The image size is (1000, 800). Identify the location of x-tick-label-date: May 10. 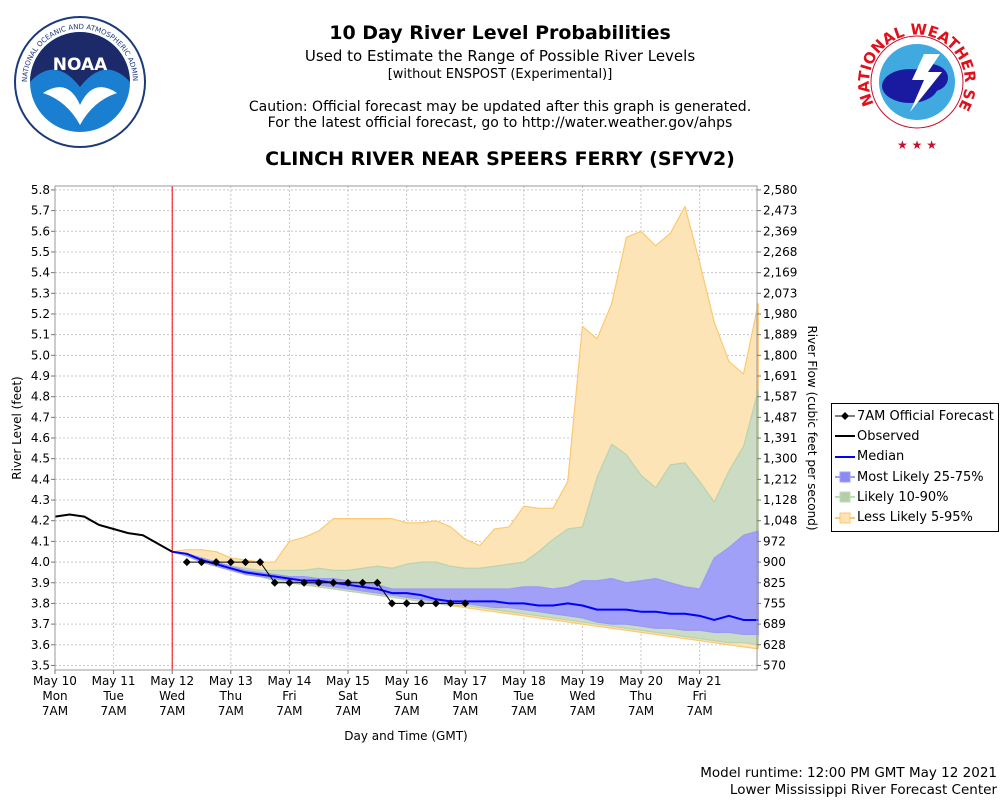
(55, 681).